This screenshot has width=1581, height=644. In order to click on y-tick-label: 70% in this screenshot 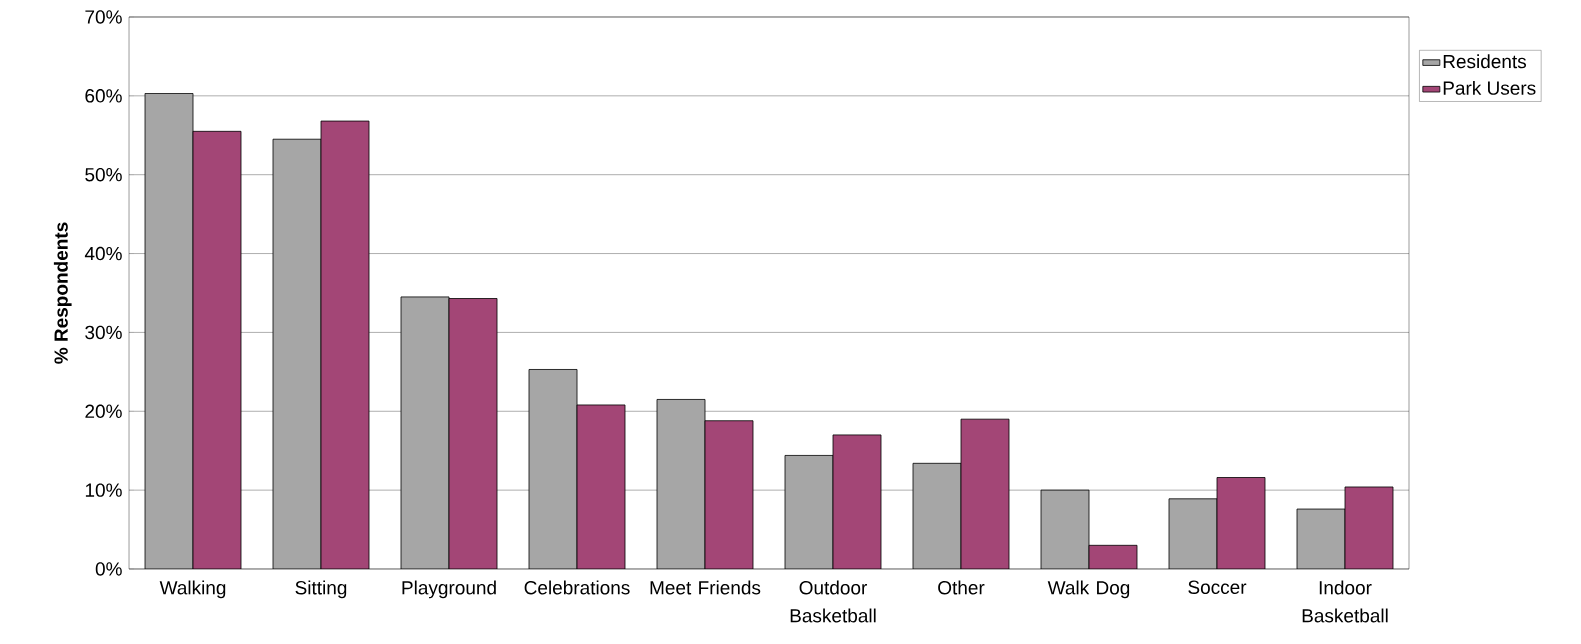, I will do `click(103, 17)`.